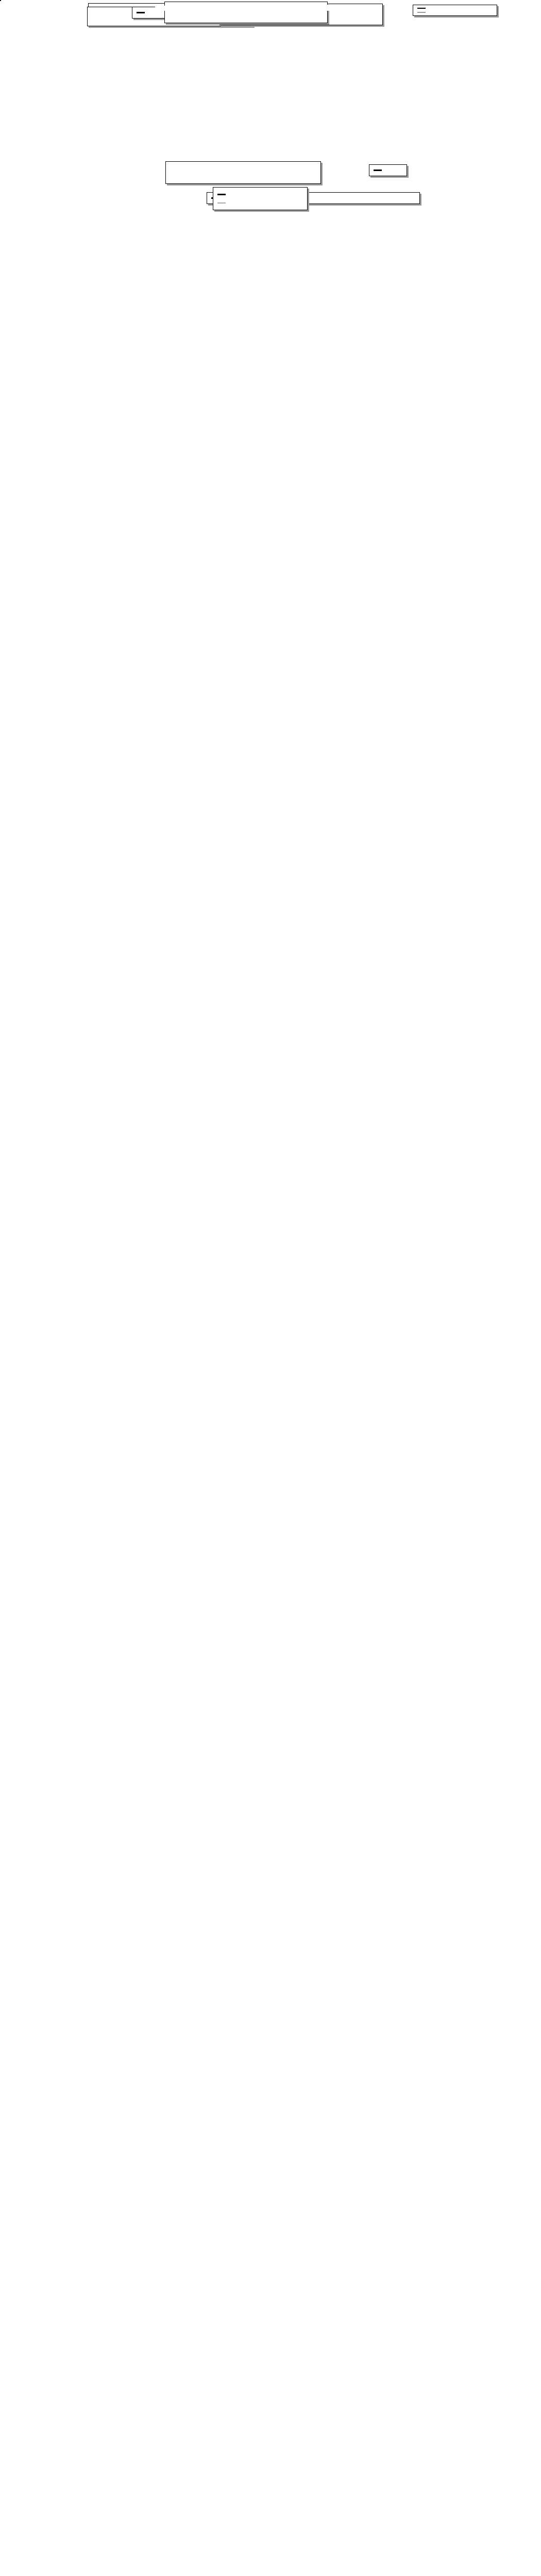 The width and height of the screenshot is (541, 2576). Describe the element at coordinates (203, 92) in the screenshot. I see `relative-humidity-chart` at that location.